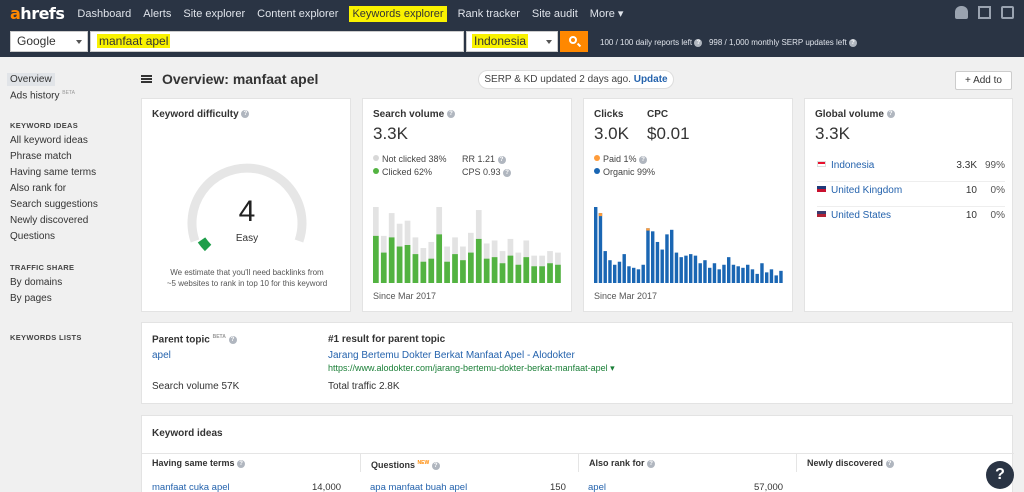 Image resolution: width=1024 pixels, height=492 pixels. Describe the element at coordinates (196, 386) in the screenshot. I see `parent-search-volume: Search volume 57K` at that location.